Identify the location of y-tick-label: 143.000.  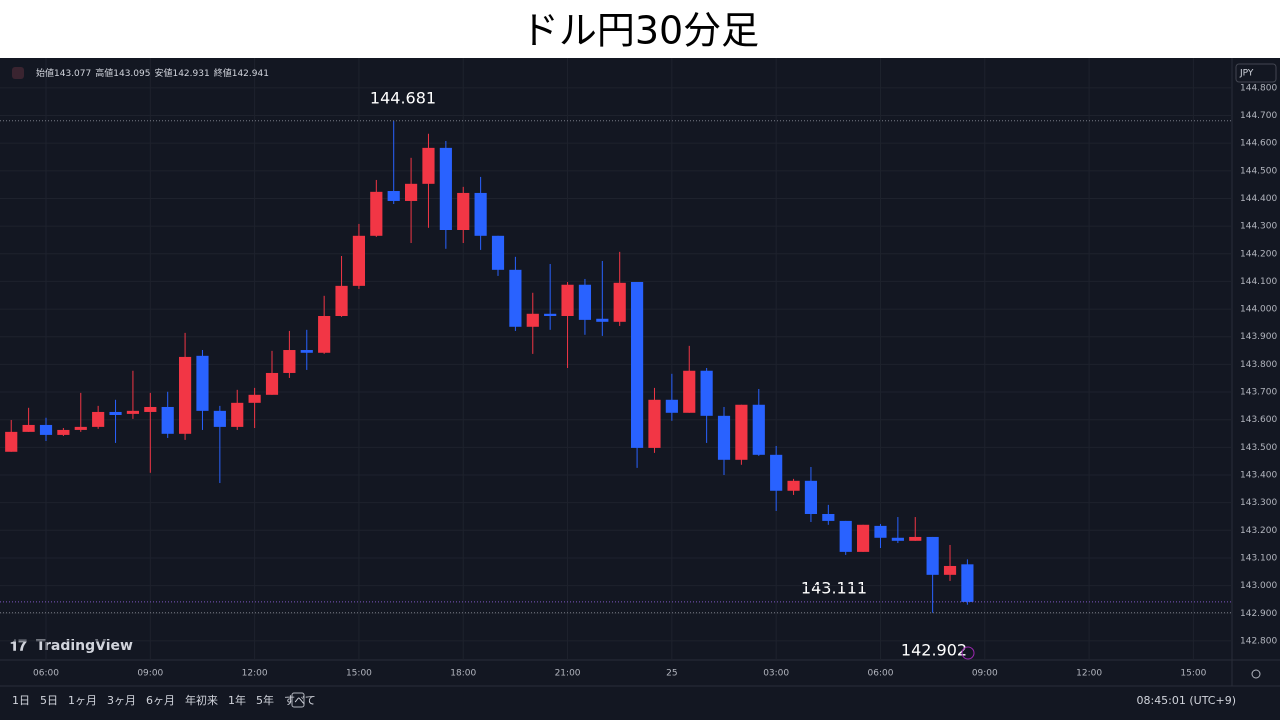
(1258, 586).